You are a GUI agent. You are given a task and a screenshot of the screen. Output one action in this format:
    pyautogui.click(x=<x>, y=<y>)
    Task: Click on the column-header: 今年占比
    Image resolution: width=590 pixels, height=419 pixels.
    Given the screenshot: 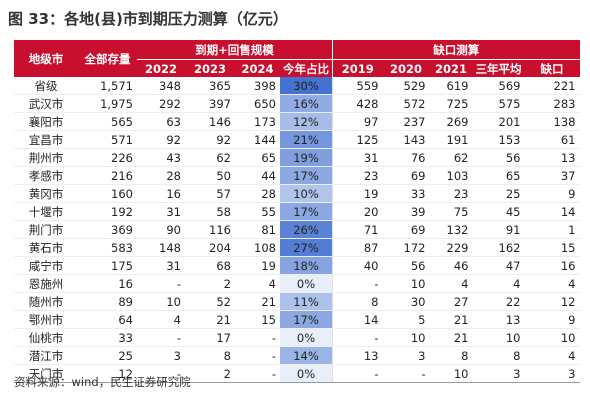 What is the action you would take?
    pyautogui.click(x=306, y=68)
    